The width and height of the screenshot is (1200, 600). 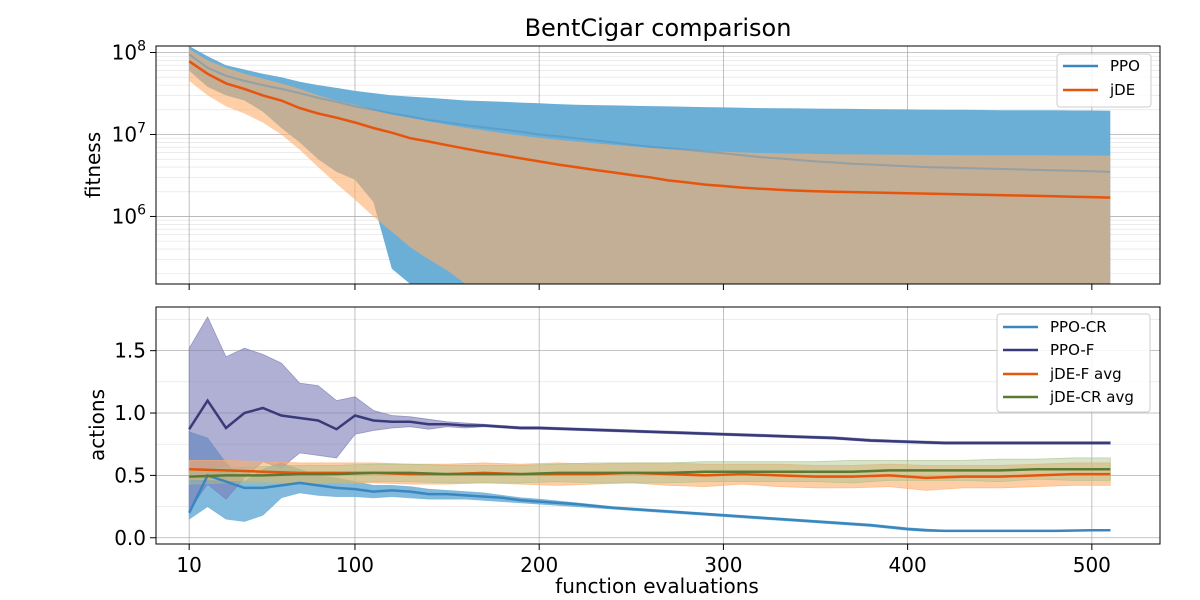 What do you see at coordinates (135, 444) in the screenshot?
I see `actions-y-ticks: 0.0 0.5 1.0 1.5` at bounding box center [135, 444].